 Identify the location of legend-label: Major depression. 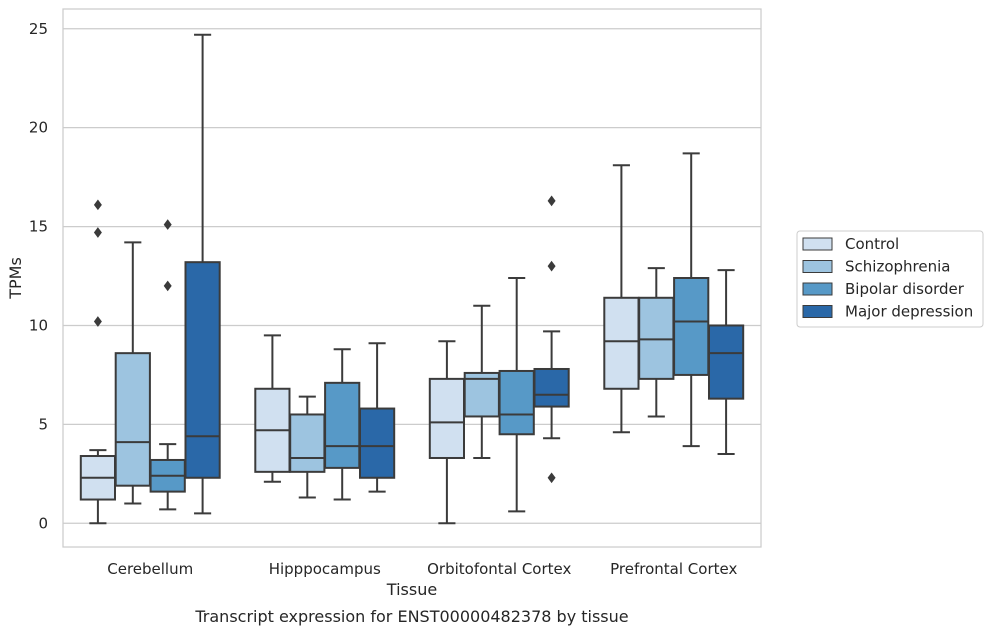
(909, 312).